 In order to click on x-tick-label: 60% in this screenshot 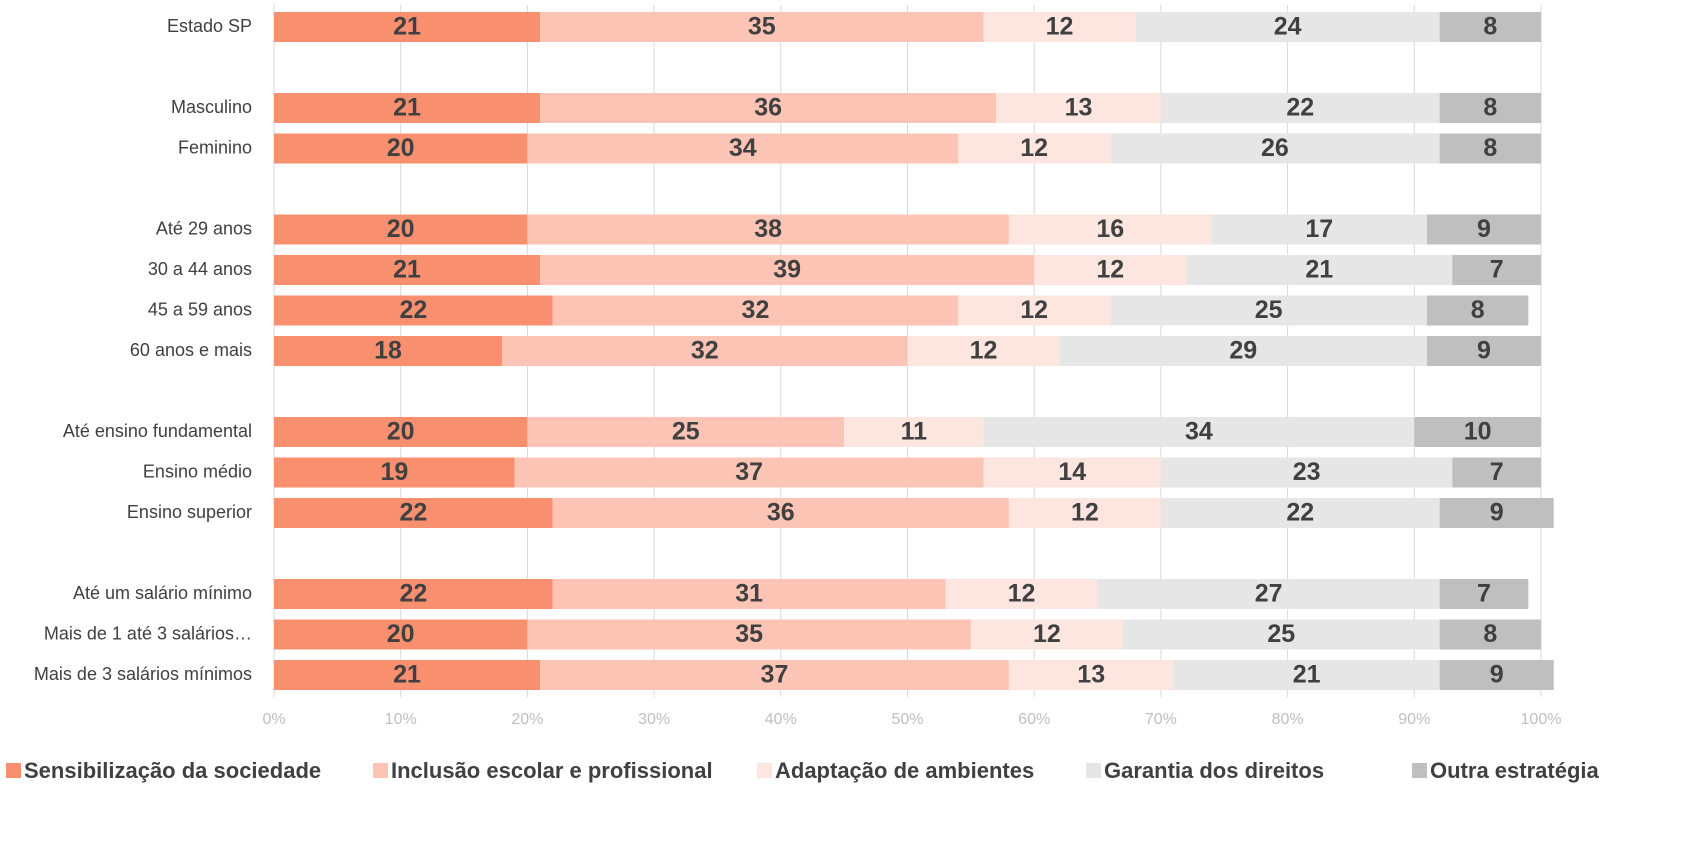, I will do `click(1034, 719)`.